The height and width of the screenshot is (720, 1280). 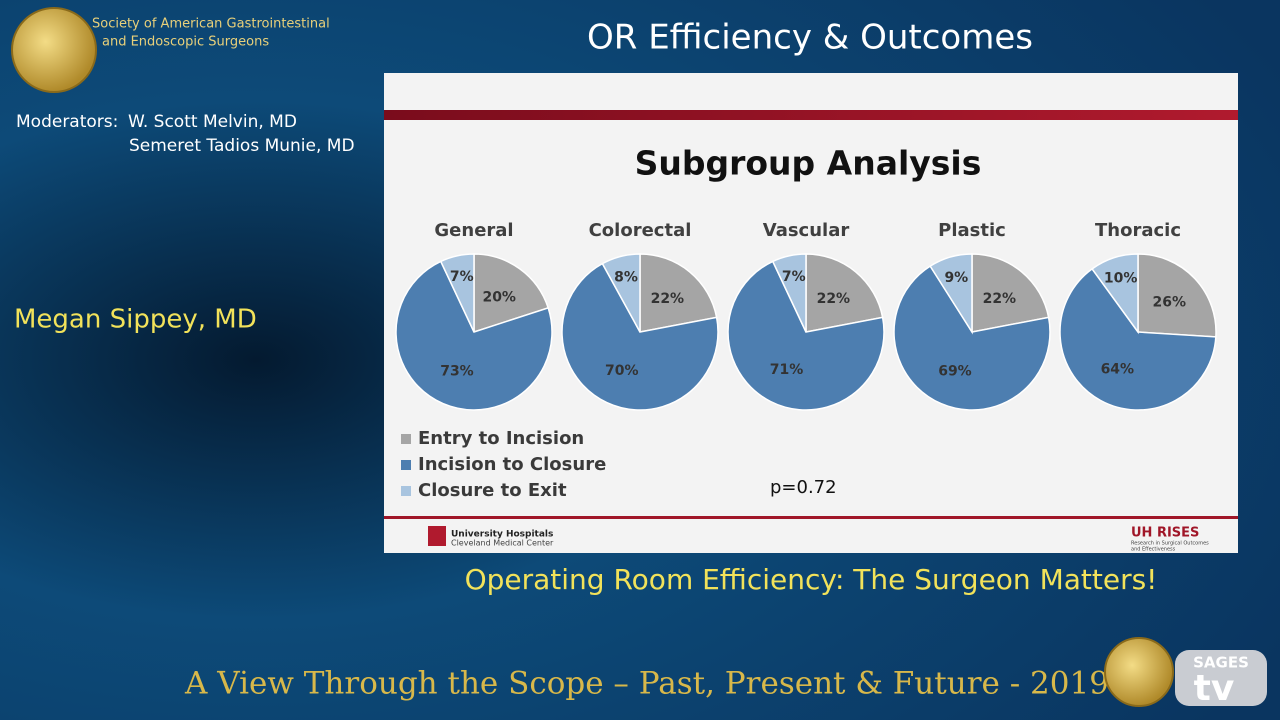 I want to click on slide-rule, so click(x=811, y=517).